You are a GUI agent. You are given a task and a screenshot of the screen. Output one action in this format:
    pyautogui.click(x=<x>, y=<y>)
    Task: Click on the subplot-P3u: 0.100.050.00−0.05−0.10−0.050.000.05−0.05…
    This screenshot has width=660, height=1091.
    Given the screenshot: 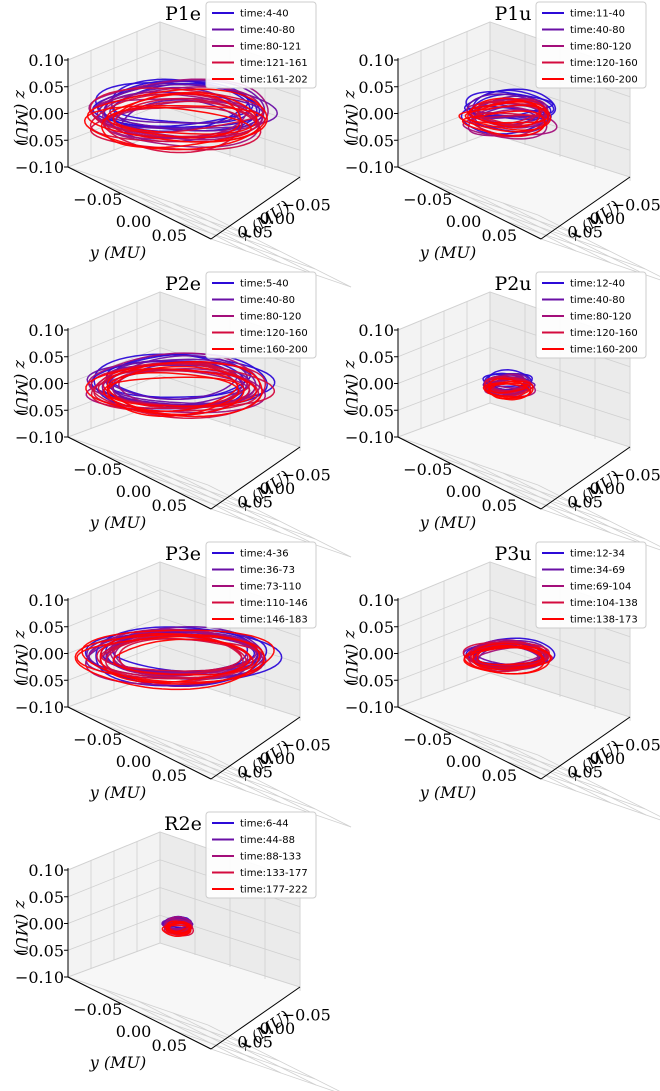 What is the action you would take?
    pyautogui.click(x=501, y=681)
    